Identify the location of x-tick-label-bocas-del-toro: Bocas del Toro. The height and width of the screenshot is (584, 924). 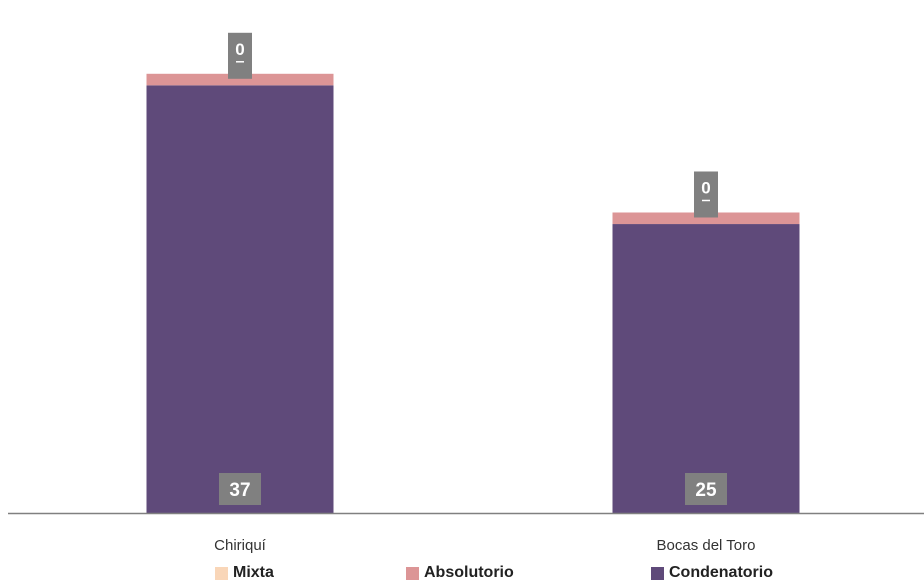
(706, 545).